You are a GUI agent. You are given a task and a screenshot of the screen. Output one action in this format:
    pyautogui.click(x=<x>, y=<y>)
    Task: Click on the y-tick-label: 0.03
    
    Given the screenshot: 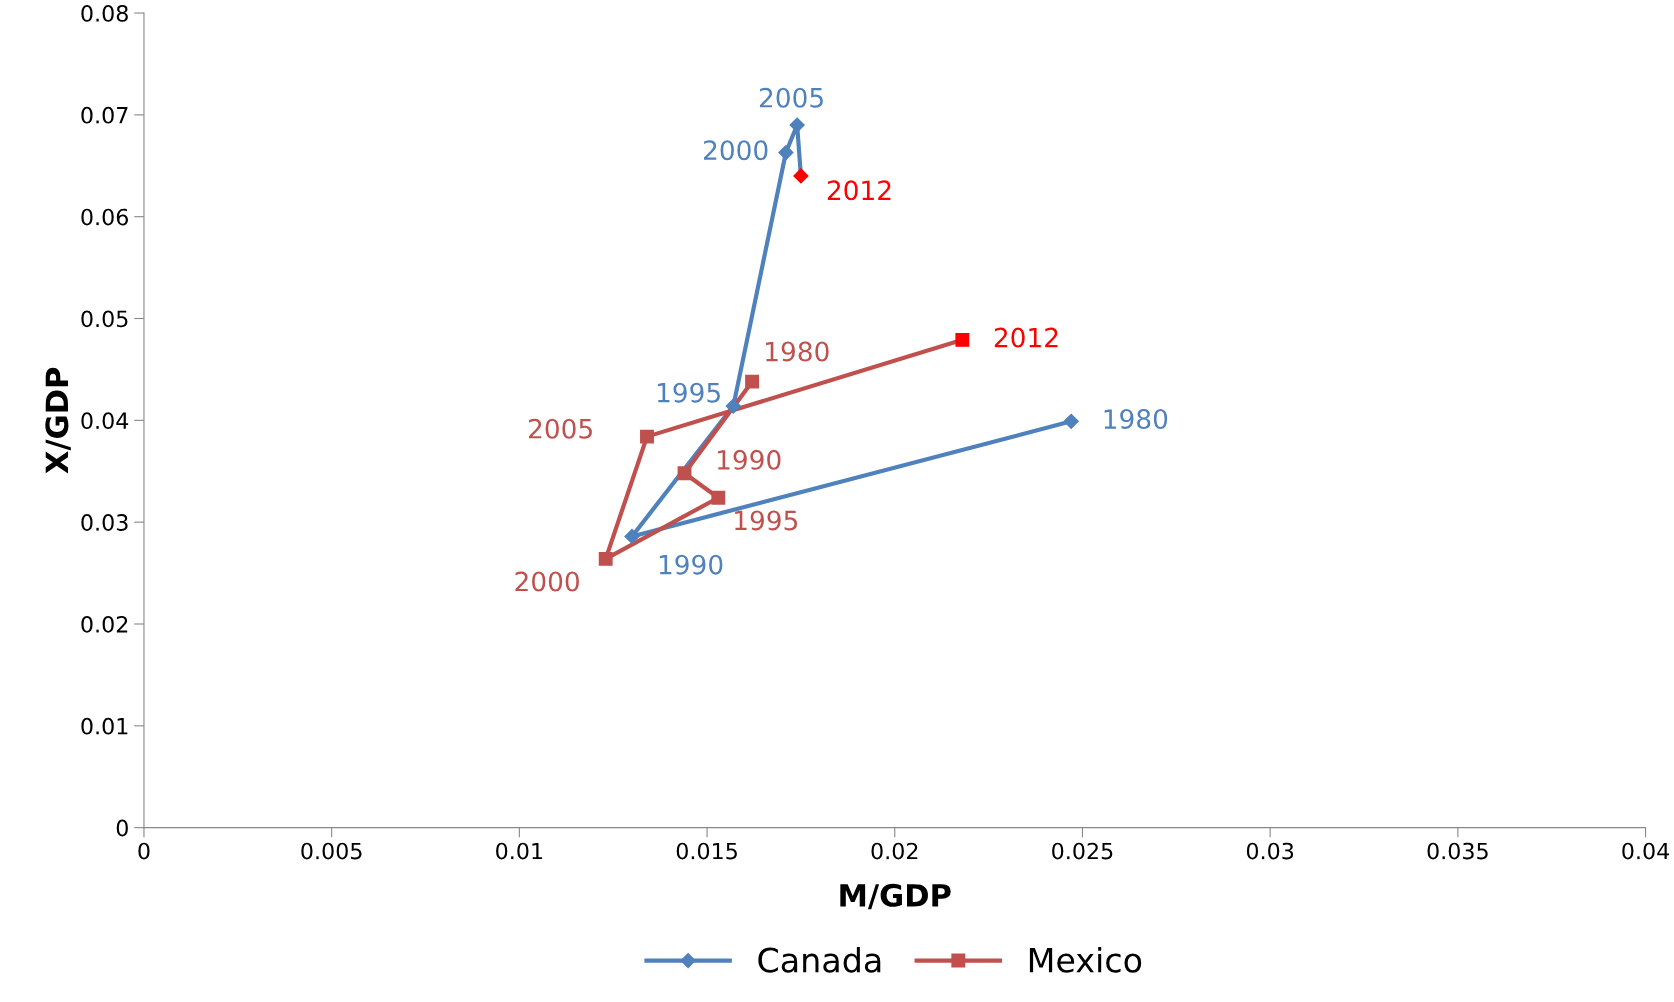 What is the action you would take?
    pyautogui.click(x=104, y=522)
    